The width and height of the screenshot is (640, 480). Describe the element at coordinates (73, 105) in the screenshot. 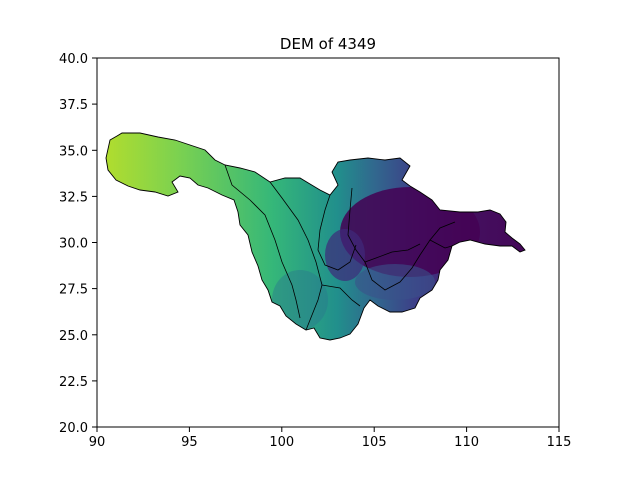

I see `y-tick-label: 37.5` at that location.